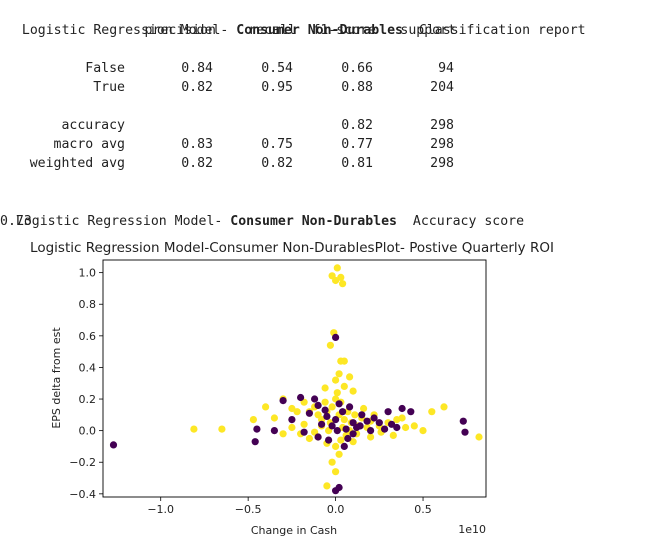 The width and height of the screenshot is (672, 552). I want to click on report-row-true: True 0.82 0.95 0.88 204, so click(336, 87).